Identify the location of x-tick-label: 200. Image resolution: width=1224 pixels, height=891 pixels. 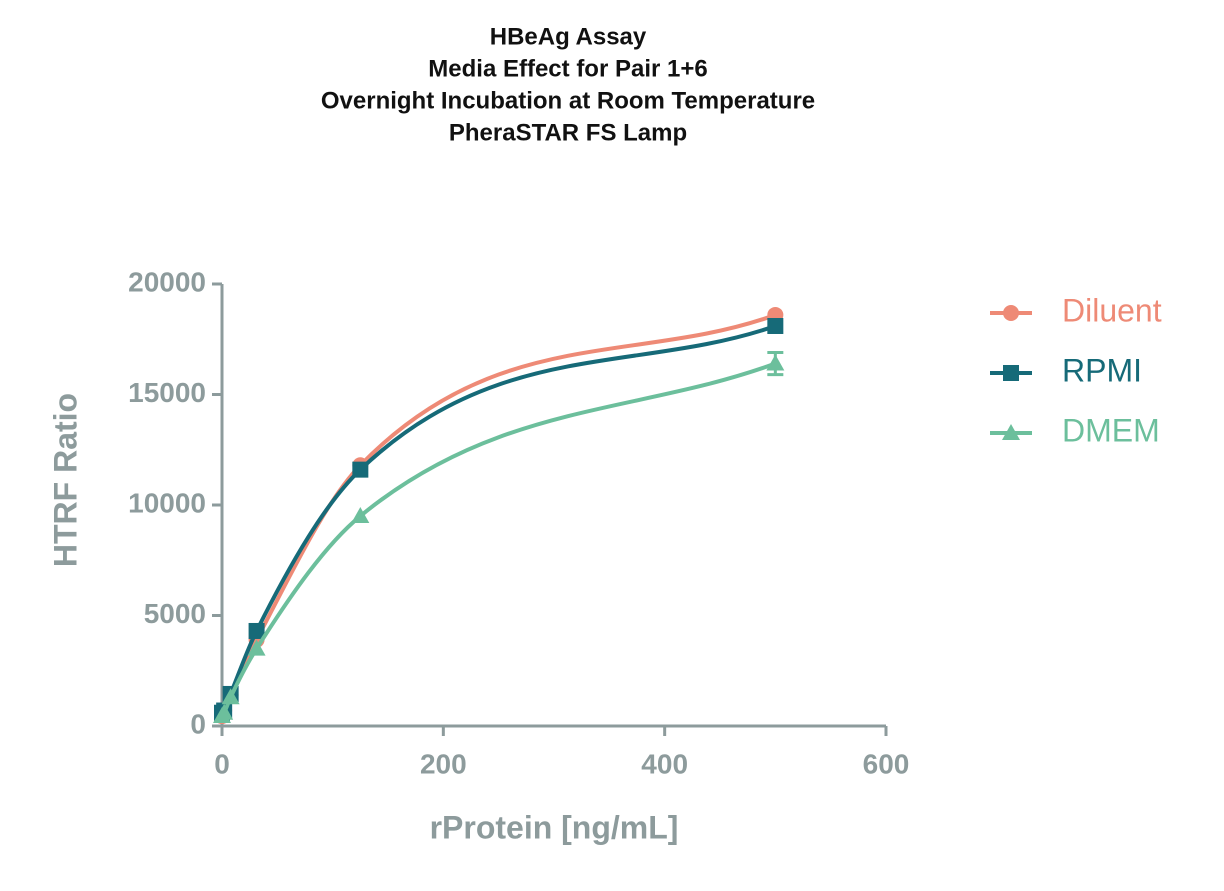
(443, 763).